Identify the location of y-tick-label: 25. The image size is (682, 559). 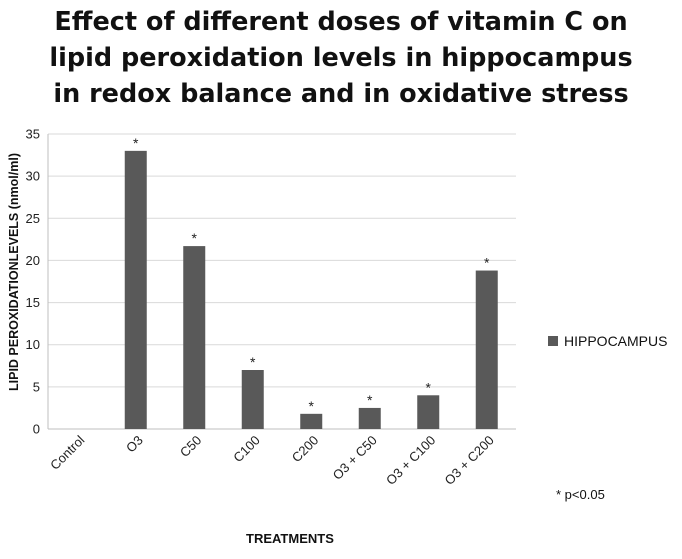
(33, 218).